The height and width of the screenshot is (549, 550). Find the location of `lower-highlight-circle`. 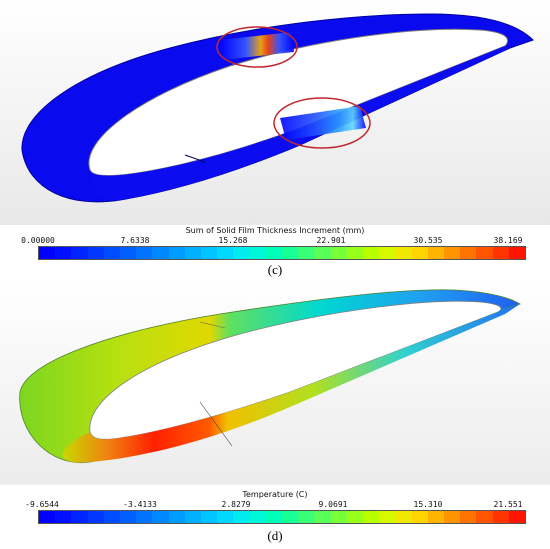

lower-highlight-circle is located at coordinates (322, 123).